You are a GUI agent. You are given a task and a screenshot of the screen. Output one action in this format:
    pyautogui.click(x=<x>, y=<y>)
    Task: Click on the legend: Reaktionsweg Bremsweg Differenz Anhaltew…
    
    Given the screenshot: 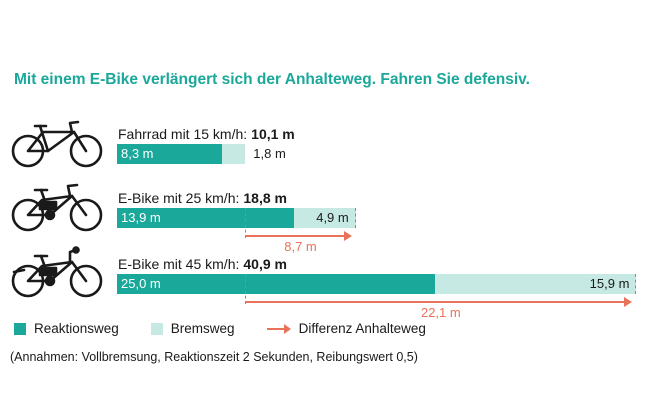 What is the action you would take?
    pyautogui.click(x=236, y=328)
    